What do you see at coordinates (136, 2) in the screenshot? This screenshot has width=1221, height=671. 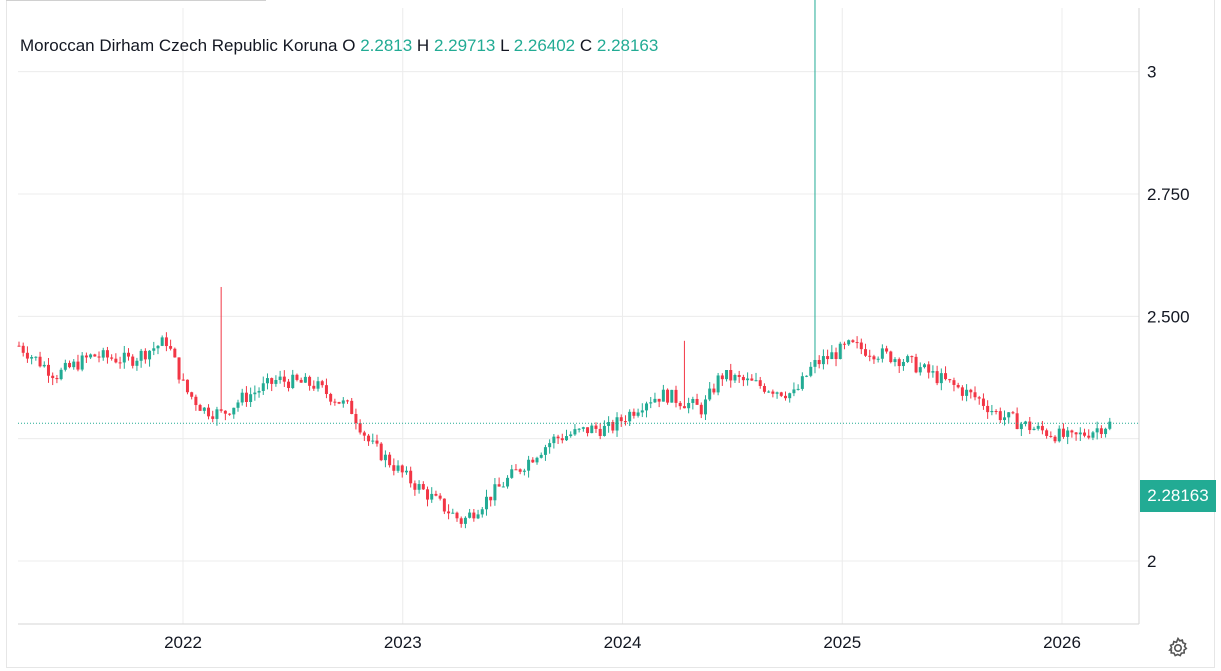 I see `top-divider` at bounding box center [136, 2].